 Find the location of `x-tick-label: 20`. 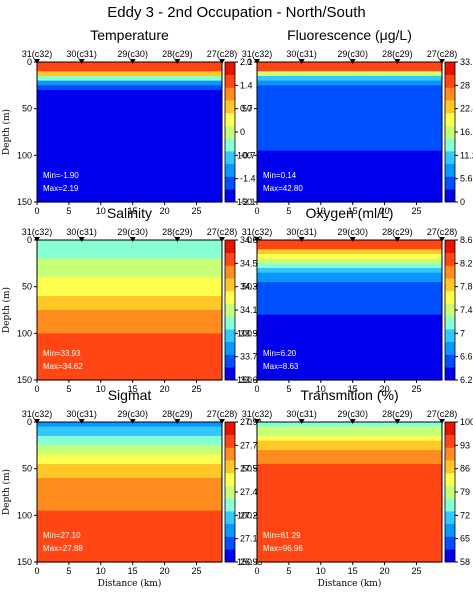

x-tick-label: 20 is located at coordinates (165, 389).